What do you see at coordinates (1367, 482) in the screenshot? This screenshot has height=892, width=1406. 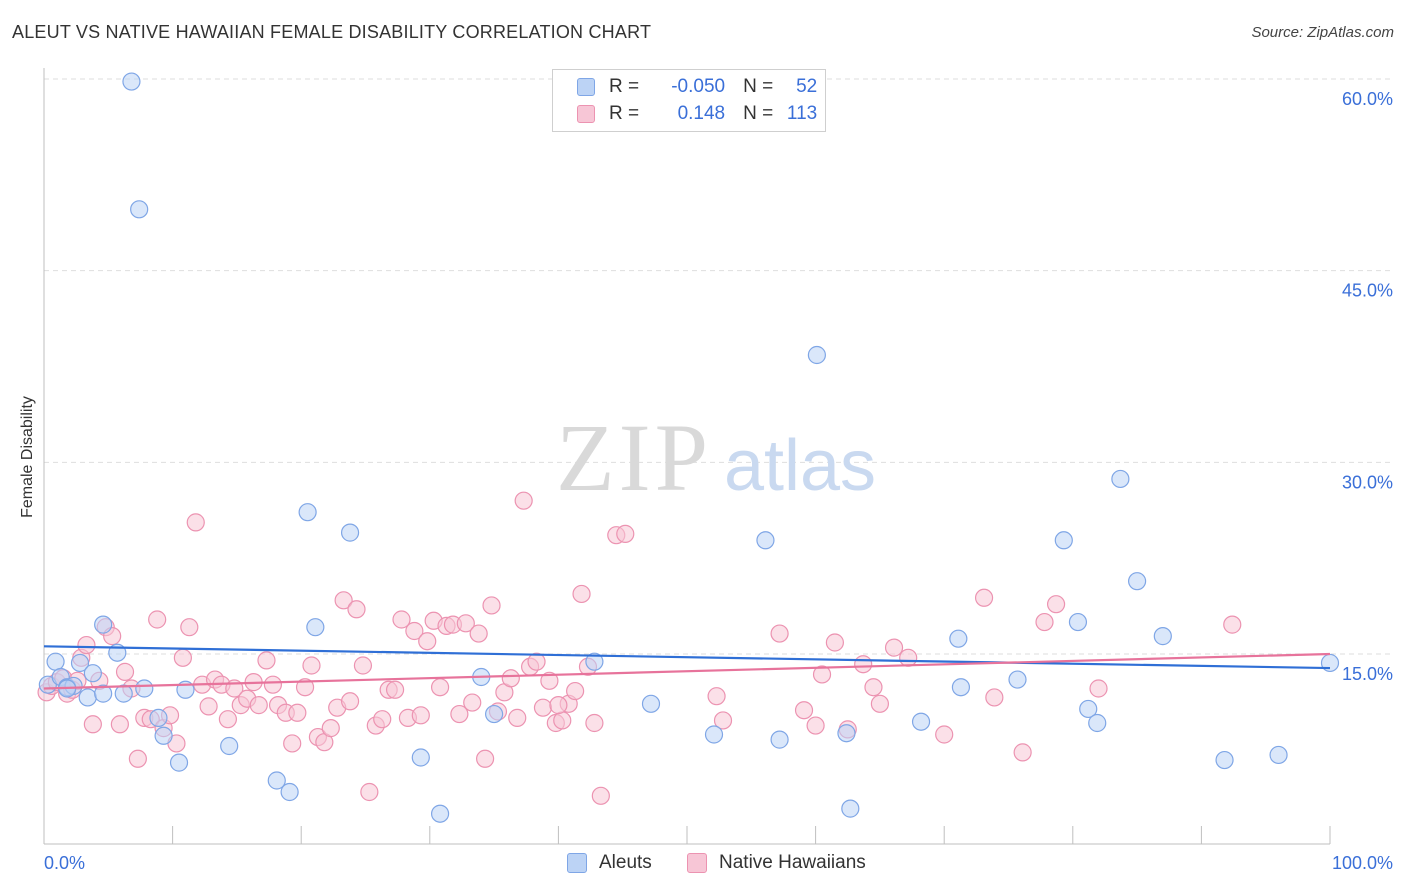 I see `y-tick-label: 30.0%` at bounding box center [1367, 482].